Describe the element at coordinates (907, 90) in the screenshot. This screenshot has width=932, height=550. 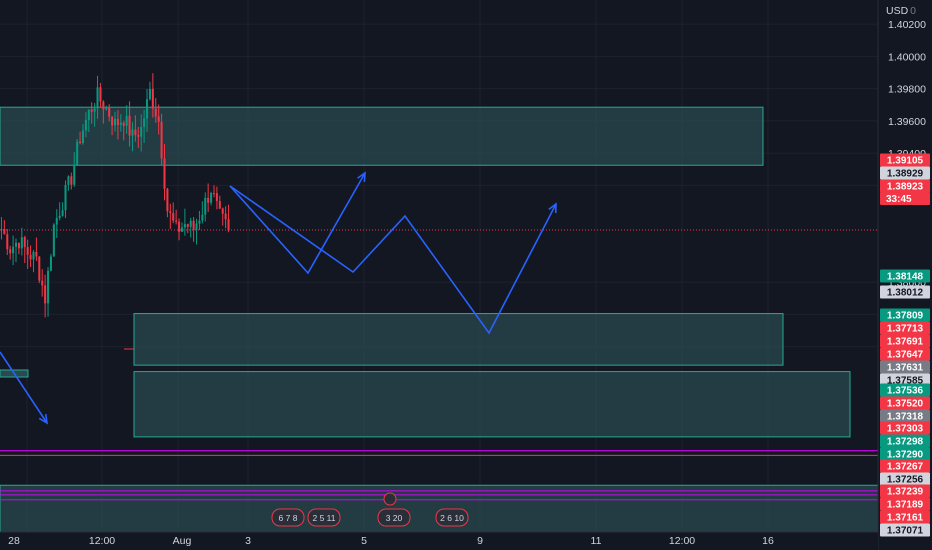
I see `price-tick-label: 1.39800` at that location.